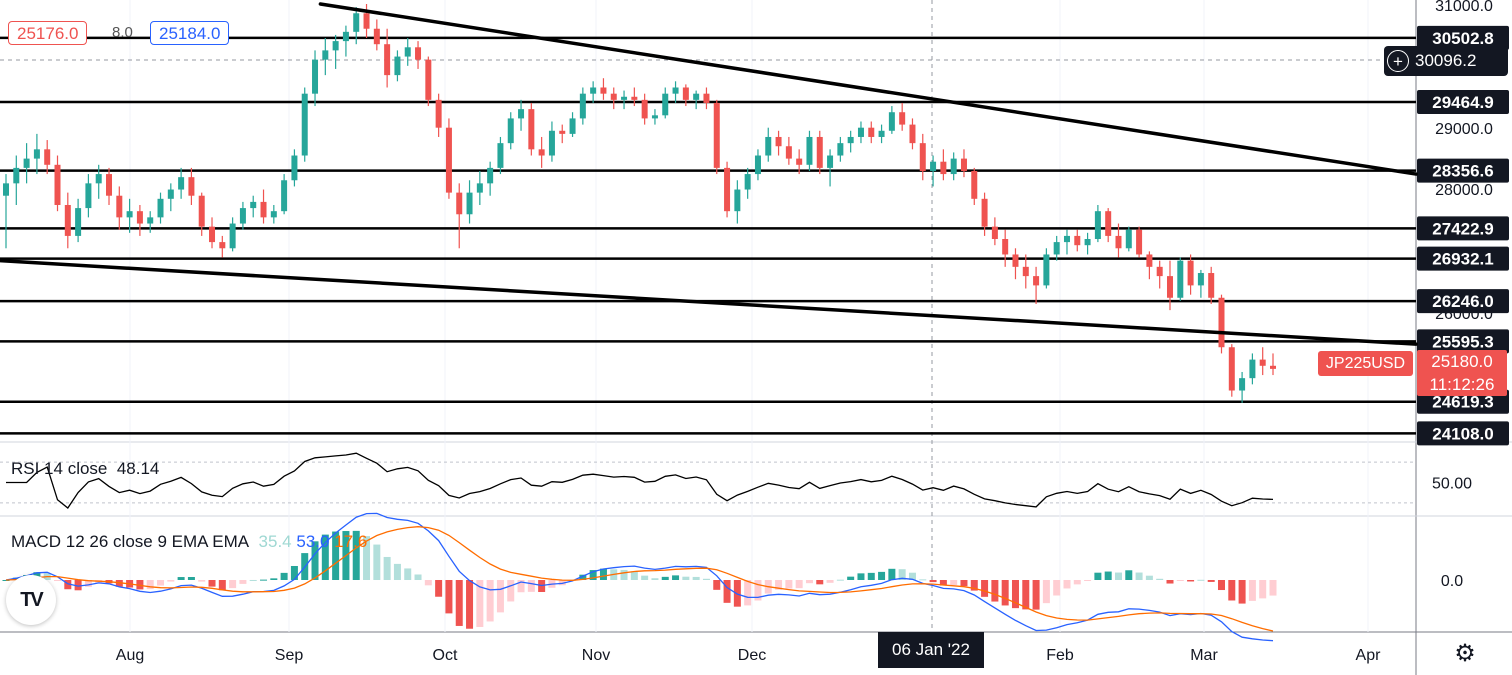 The image size is (1512, 675). I want to click on tradingview-logo: TV, so click(31, 600).